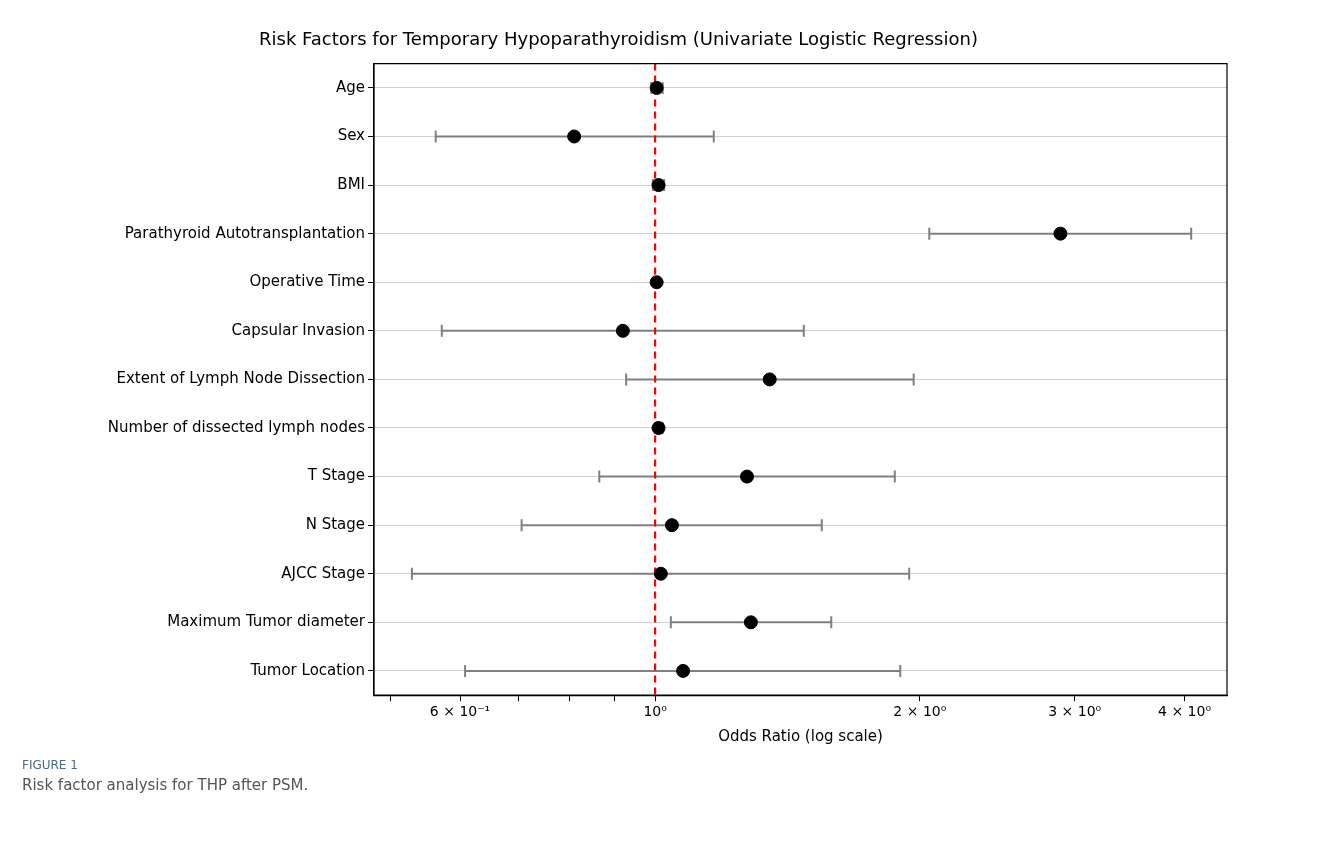 The image size is (1323, 849). I want to click on y-tick-label: Age, so click(350, 86).